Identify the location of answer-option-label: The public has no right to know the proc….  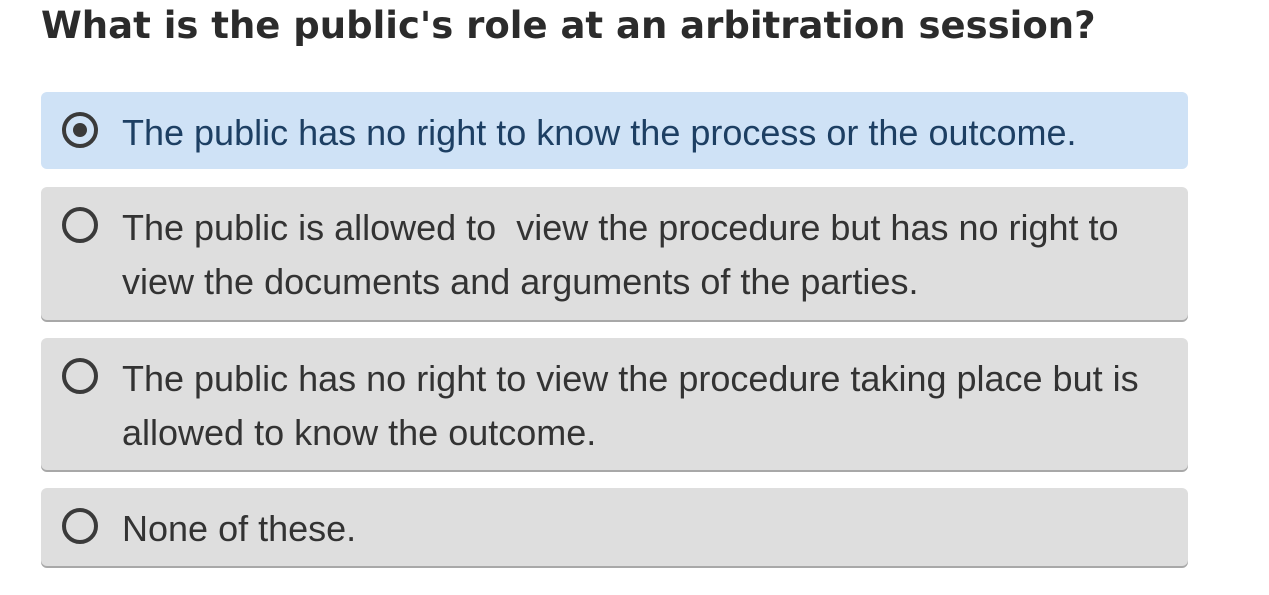
(599, 132).